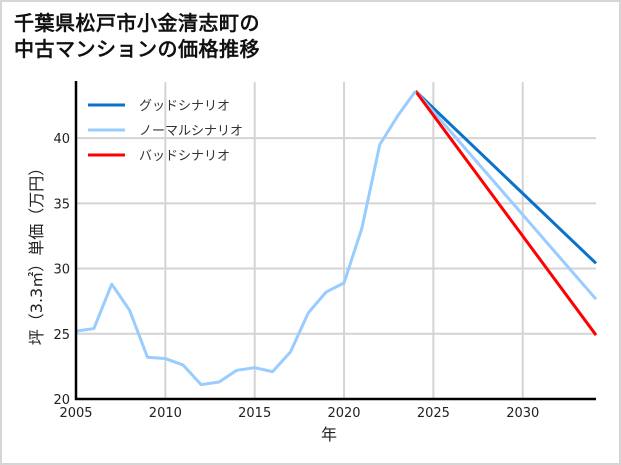 This screenshot has height=465, width=621. Describe the element at coordinates (61, 335) in the screenshot. I see `y-tick-label: 25` at that location.